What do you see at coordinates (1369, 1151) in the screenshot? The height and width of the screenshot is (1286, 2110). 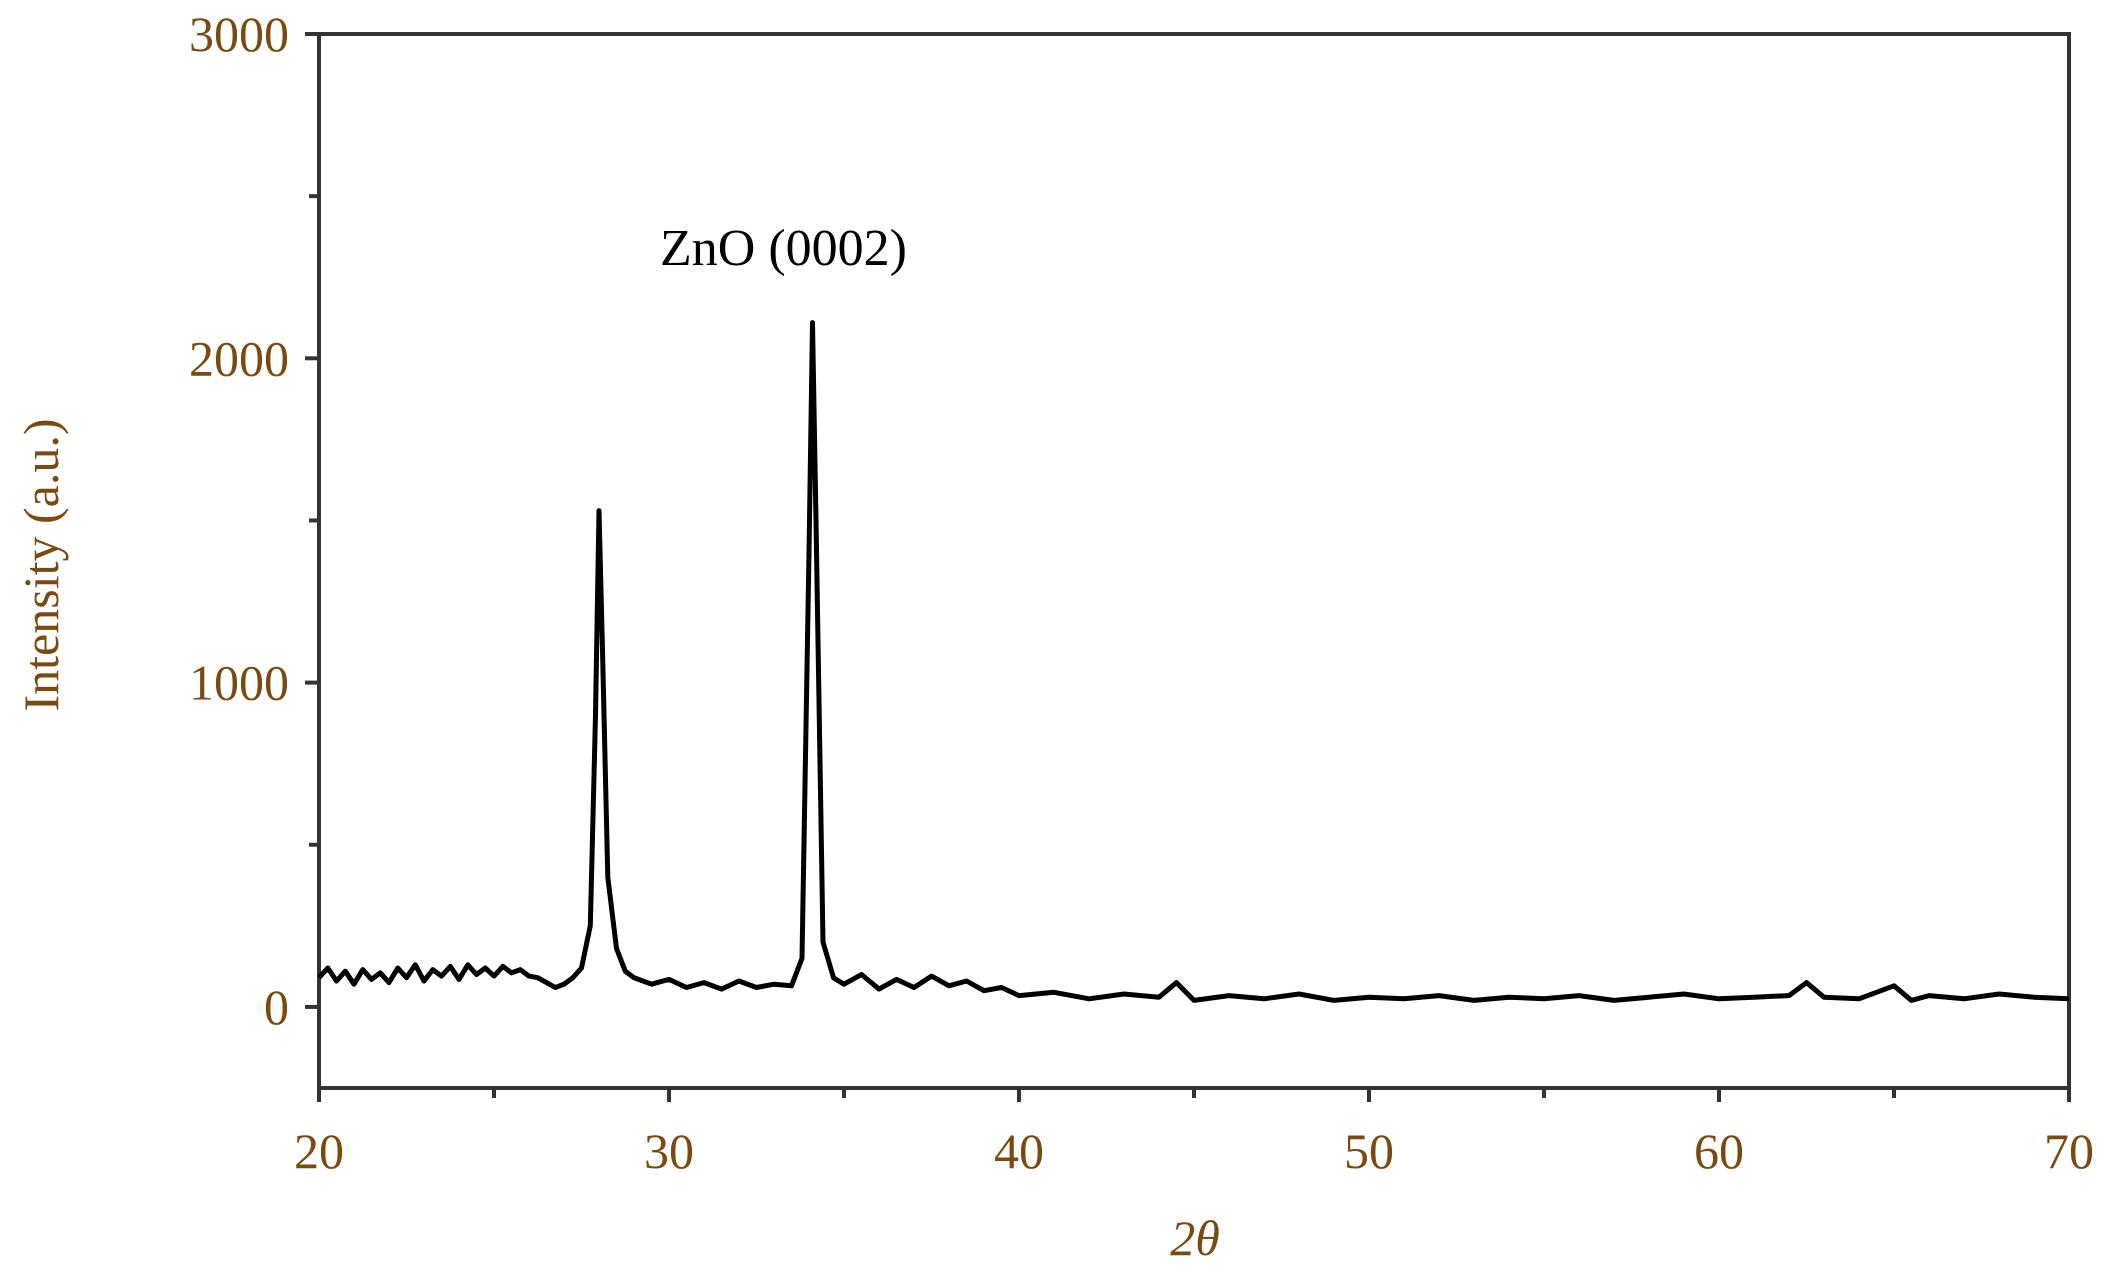 I see `x-tick-label: 50` at bounding box center [1369, 1151].